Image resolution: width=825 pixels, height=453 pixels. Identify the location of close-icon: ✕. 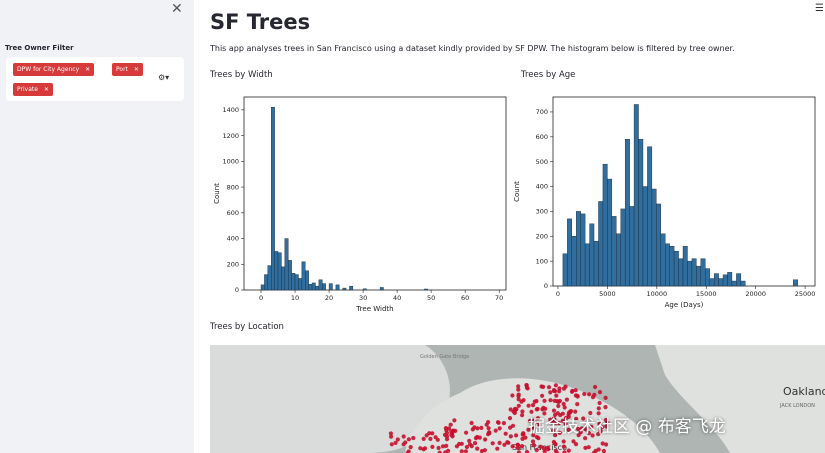
(177, 9).